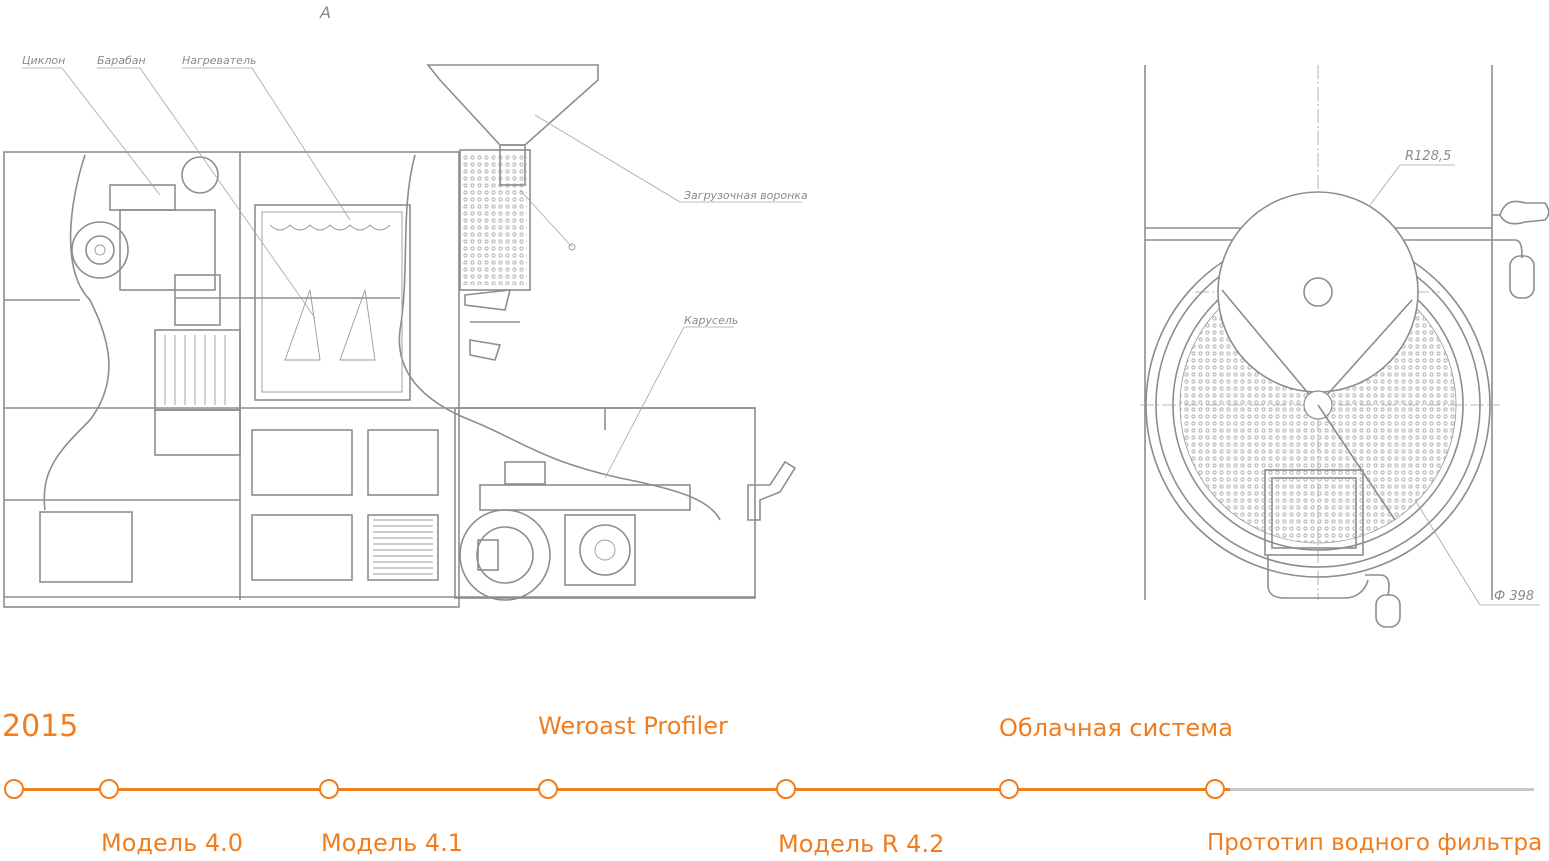 The height and width of the screenshot is (861, 1549). Describe the element at coordinates (43, 60) in the screenshot. I see `cyclone-label: Циклон` at that location.